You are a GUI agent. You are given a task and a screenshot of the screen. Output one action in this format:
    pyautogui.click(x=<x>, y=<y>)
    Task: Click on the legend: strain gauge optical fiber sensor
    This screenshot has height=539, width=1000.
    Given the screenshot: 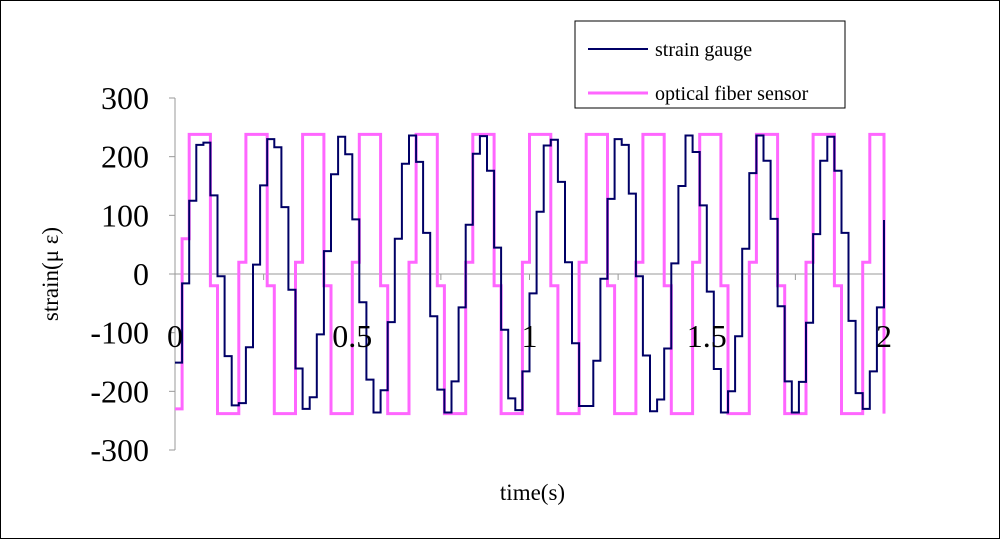 What is the action you would take?
    pyautogui.click(x=710, y=64)
    